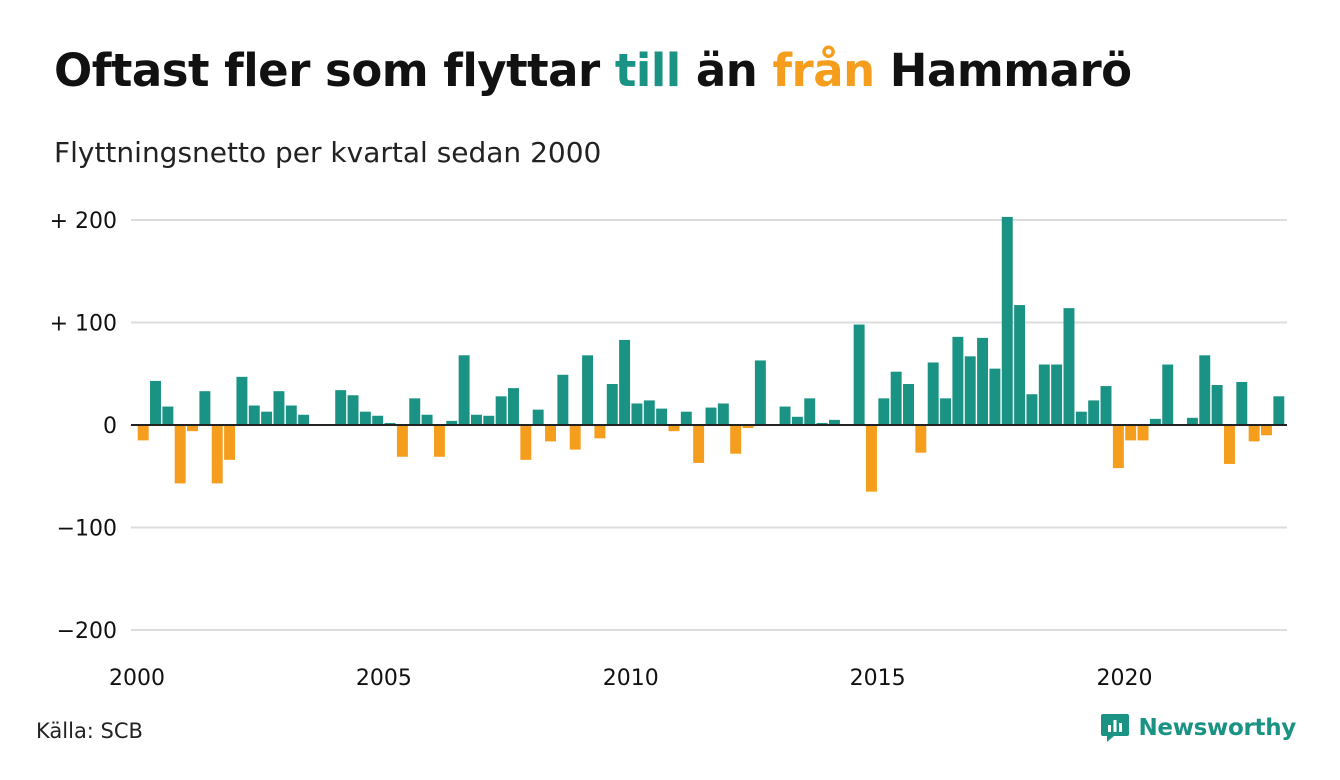 The image size is (1340, 780). Describe the element at coordinates (823, 70) in the screenshot. I see `title-fran: från` at that location.